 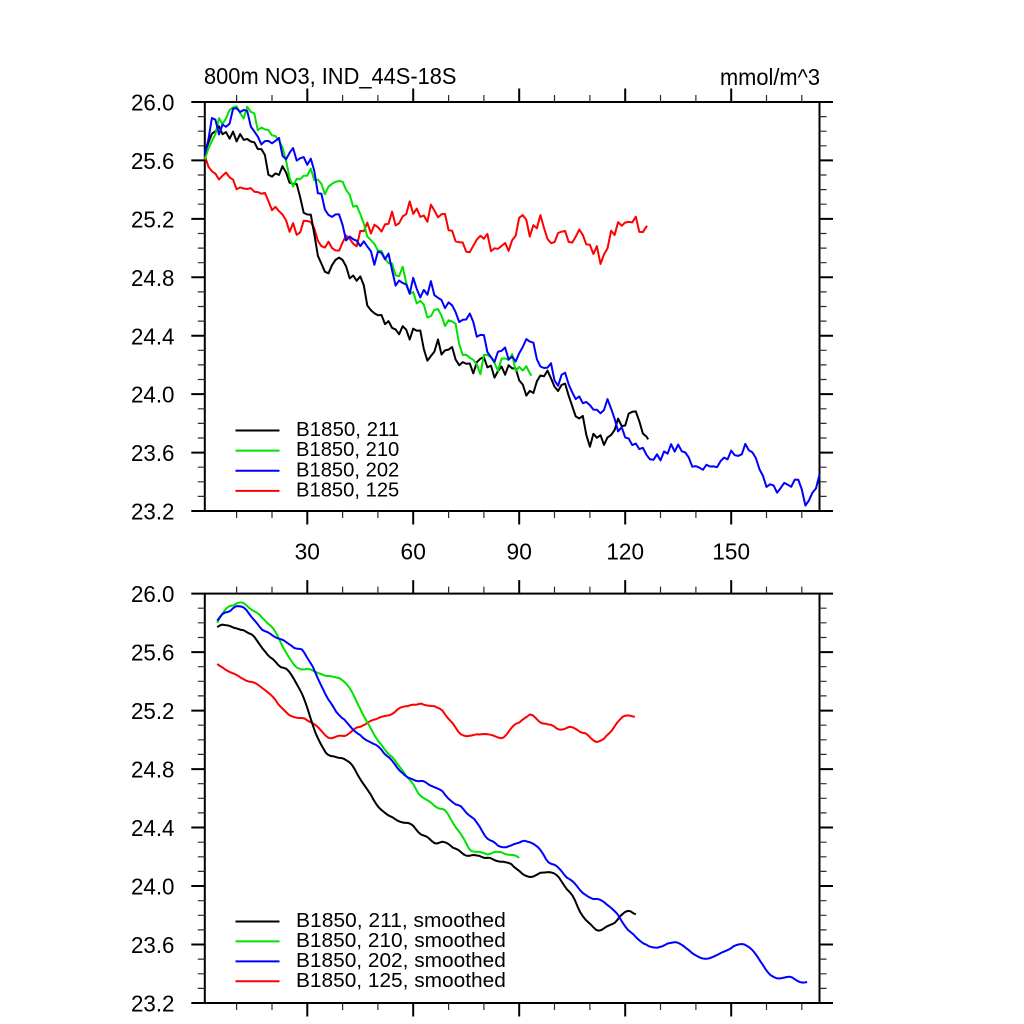 I want to click on svg-text: 90, so click(x=519, y=551).